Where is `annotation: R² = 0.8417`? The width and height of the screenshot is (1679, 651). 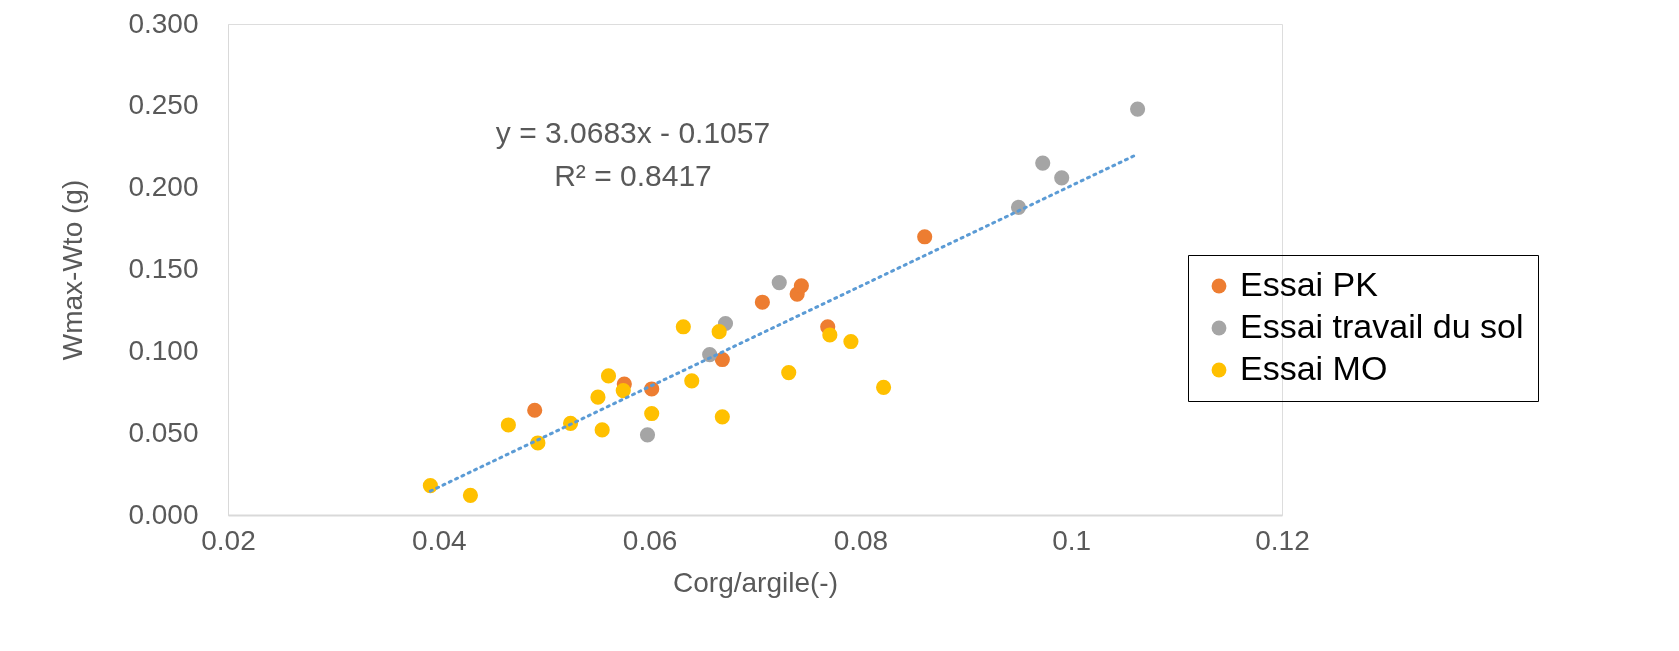
annotation: R² = 0.8417 is located at coordinates (633, 175).